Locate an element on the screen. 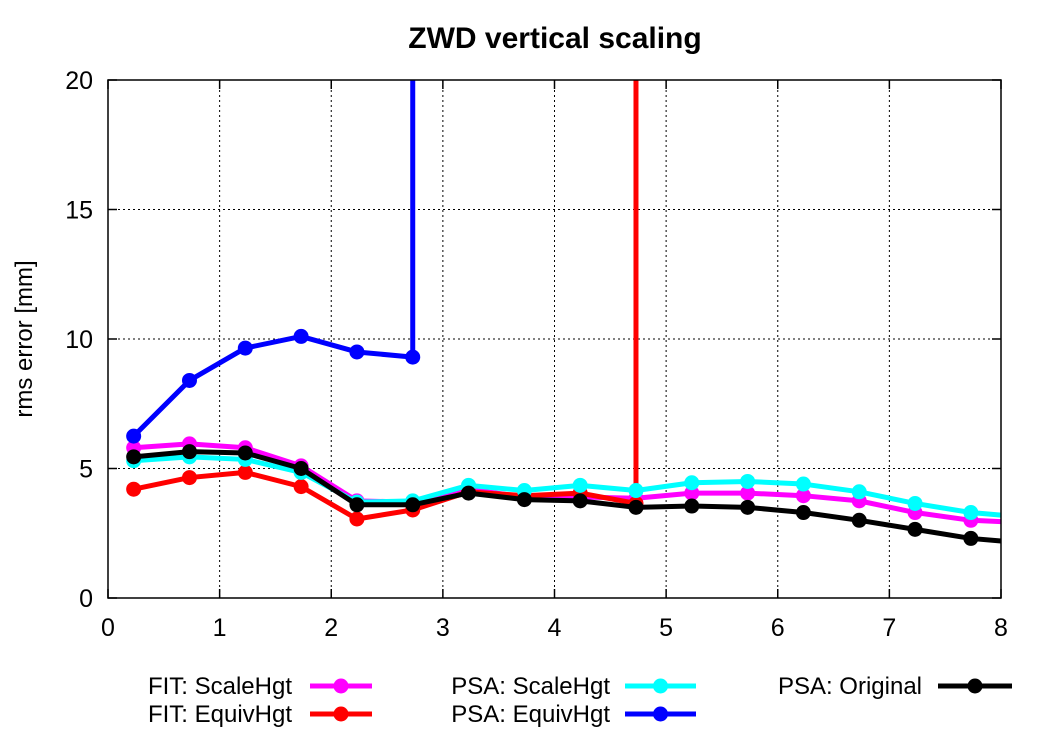 This screenshot has width=1050, height=738. legend-label: PSA: ScaleHgt is located at coordinates (530, 686).